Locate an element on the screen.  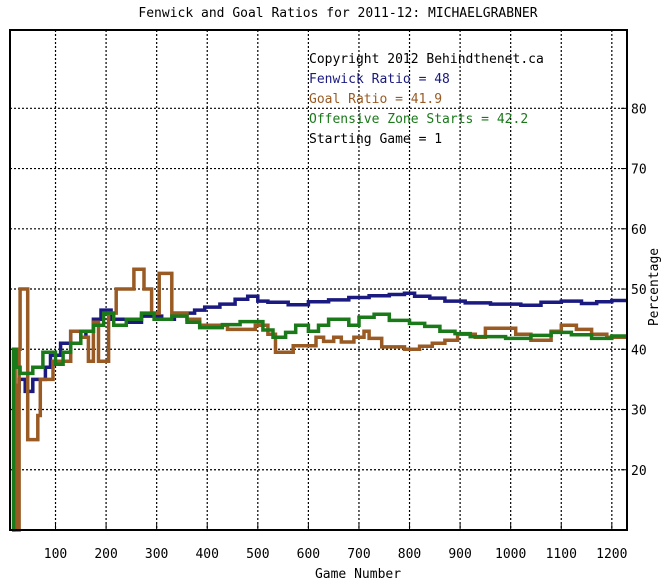
legend-entry-goal: Goal Ratio = 41.9 is located at coordinates (375, 99).